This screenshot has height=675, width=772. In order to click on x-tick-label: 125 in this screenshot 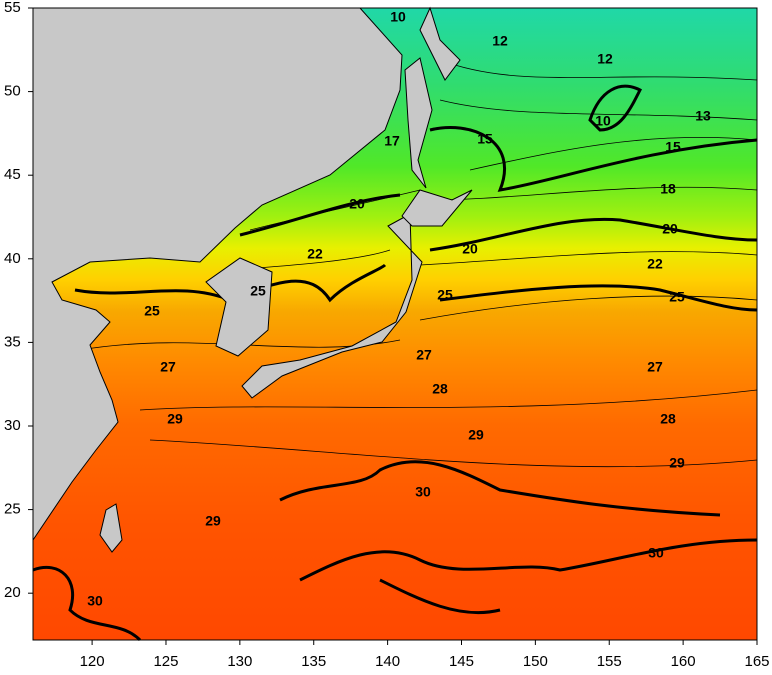, I will do `click(165, 661)`.